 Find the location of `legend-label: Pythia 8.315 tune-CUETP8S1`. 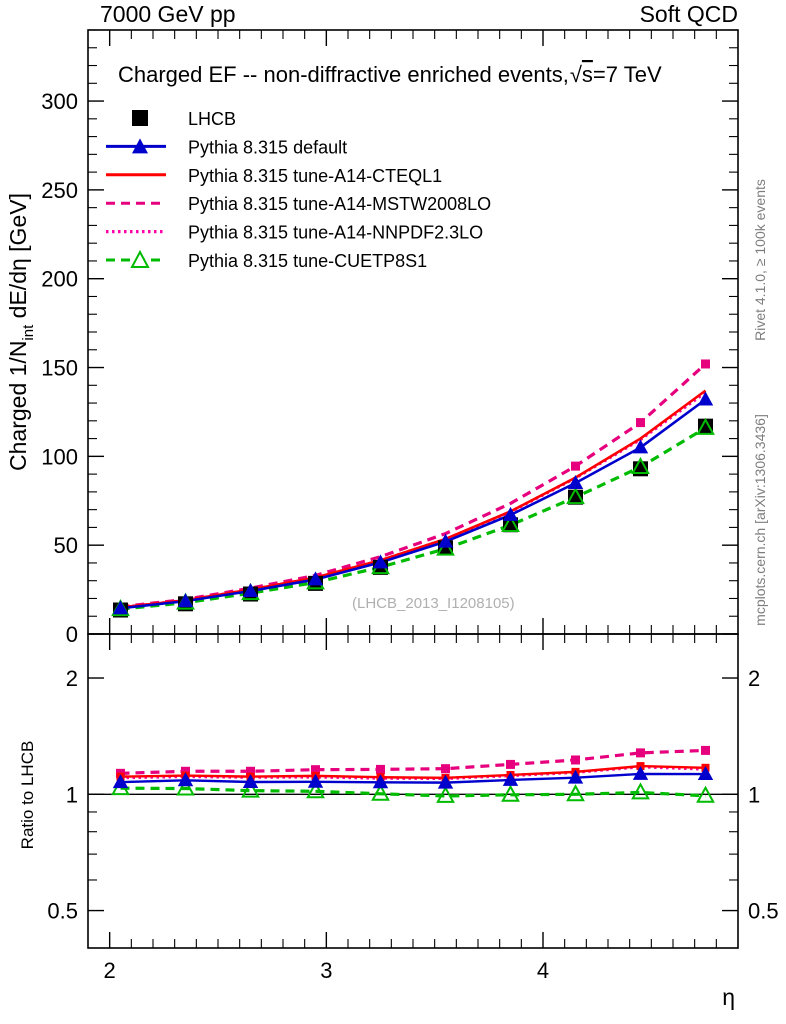

legend-label: Pythia 8.315 tune-CUETP8S1 is located at coordinates (307, 261).